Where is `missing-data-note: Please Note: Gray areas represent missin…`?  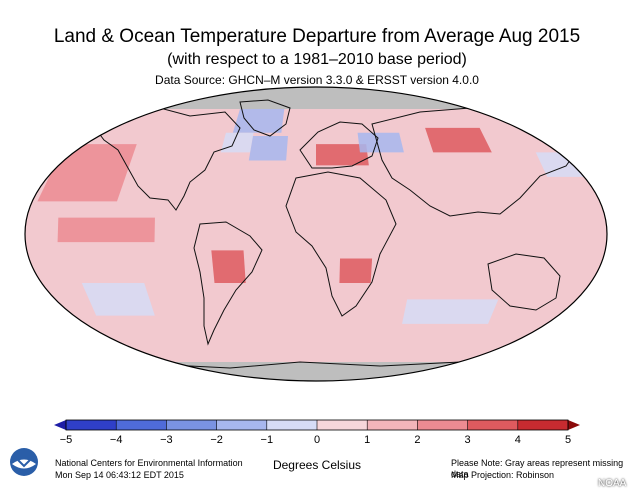 missing-data-note: Please Note: Gray areas represent missin… is located at coordinates (537, 468).